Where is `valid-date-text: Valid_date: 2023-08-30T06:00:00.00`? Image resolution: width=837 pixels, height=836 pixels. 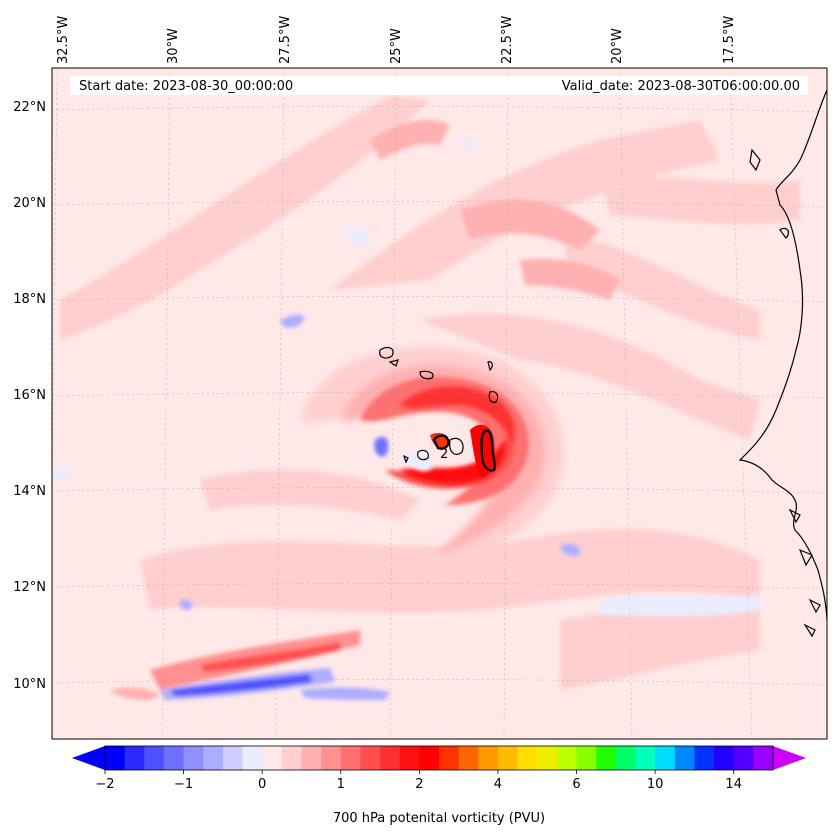
valid-date-text: Valid_date: 2023-08-30T06:00:00.00 is located at coordinates (681, 86).